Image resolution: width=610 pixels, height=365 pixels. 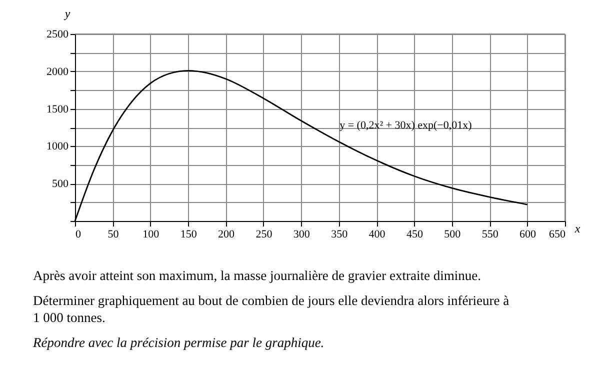 I want to click on x-tick-label: 200, so click(x=227, y=234).